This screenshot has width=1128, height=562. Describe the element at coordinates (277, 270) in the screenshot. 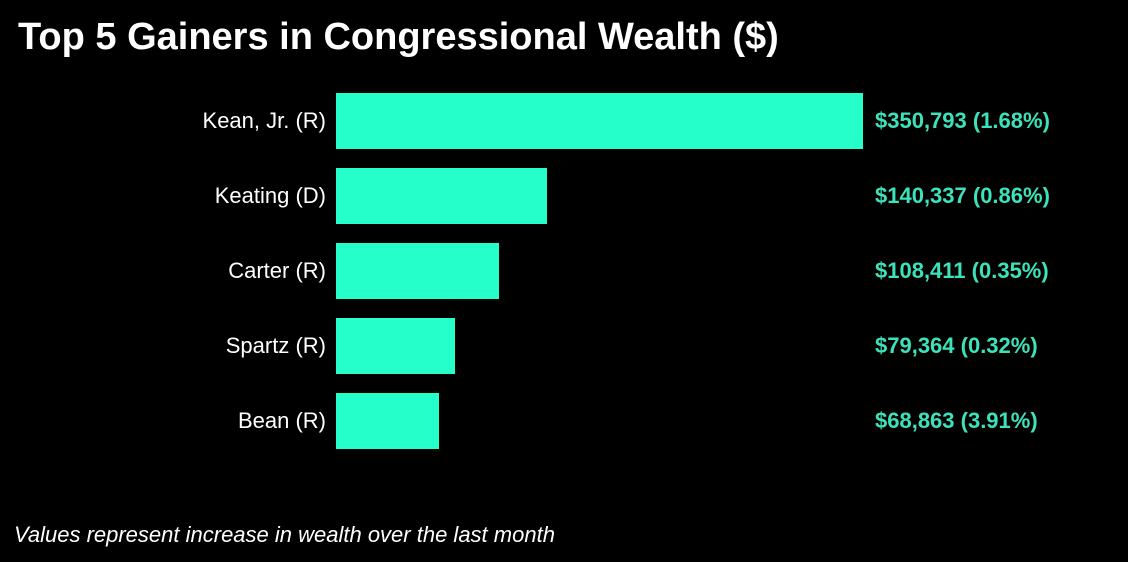

I see `category-label: Carter (R)` at that location.